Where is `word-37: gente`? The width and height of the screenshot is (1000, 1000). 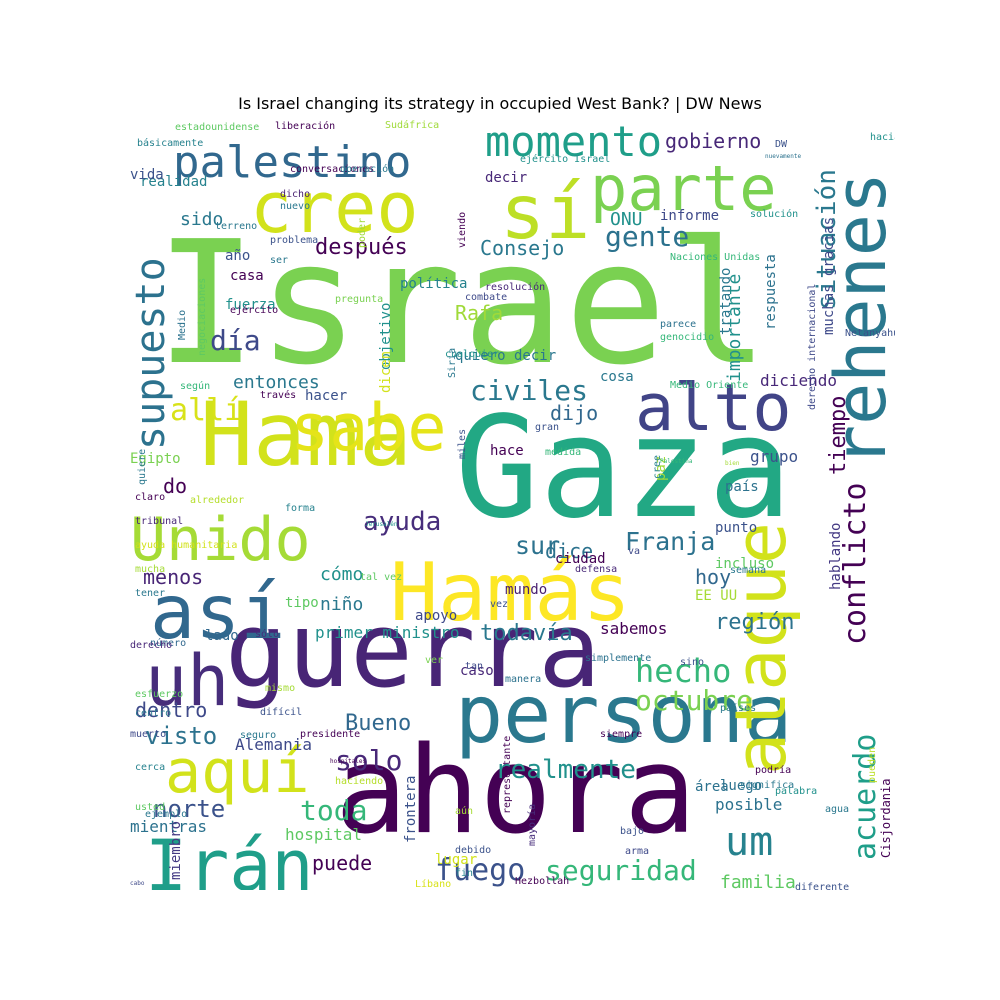
word-37: gente is located at coordinates (647, 236).